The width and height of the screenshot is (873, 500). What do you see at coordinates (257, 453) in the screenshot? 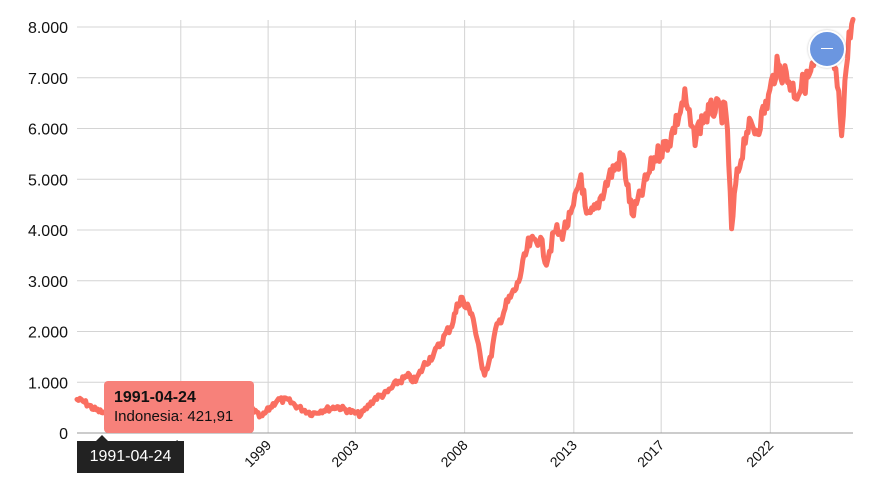
I see `x-tick-label: 1999` at bounding box center [257, 453].